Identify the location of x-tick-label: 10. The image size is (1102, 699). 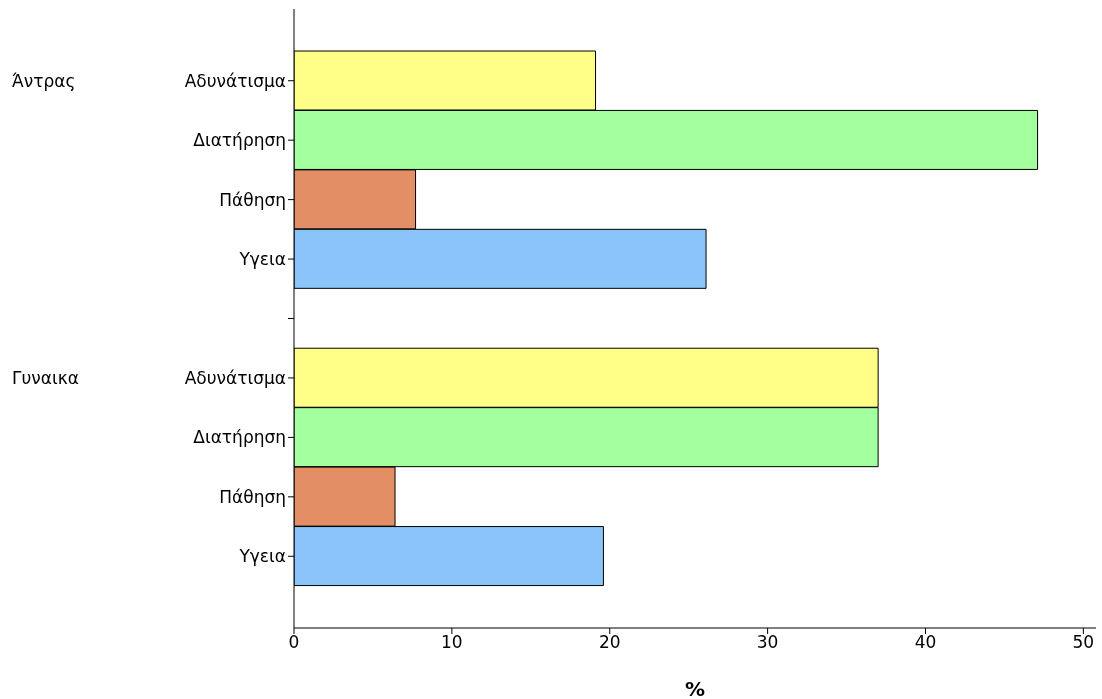
(452, 642).